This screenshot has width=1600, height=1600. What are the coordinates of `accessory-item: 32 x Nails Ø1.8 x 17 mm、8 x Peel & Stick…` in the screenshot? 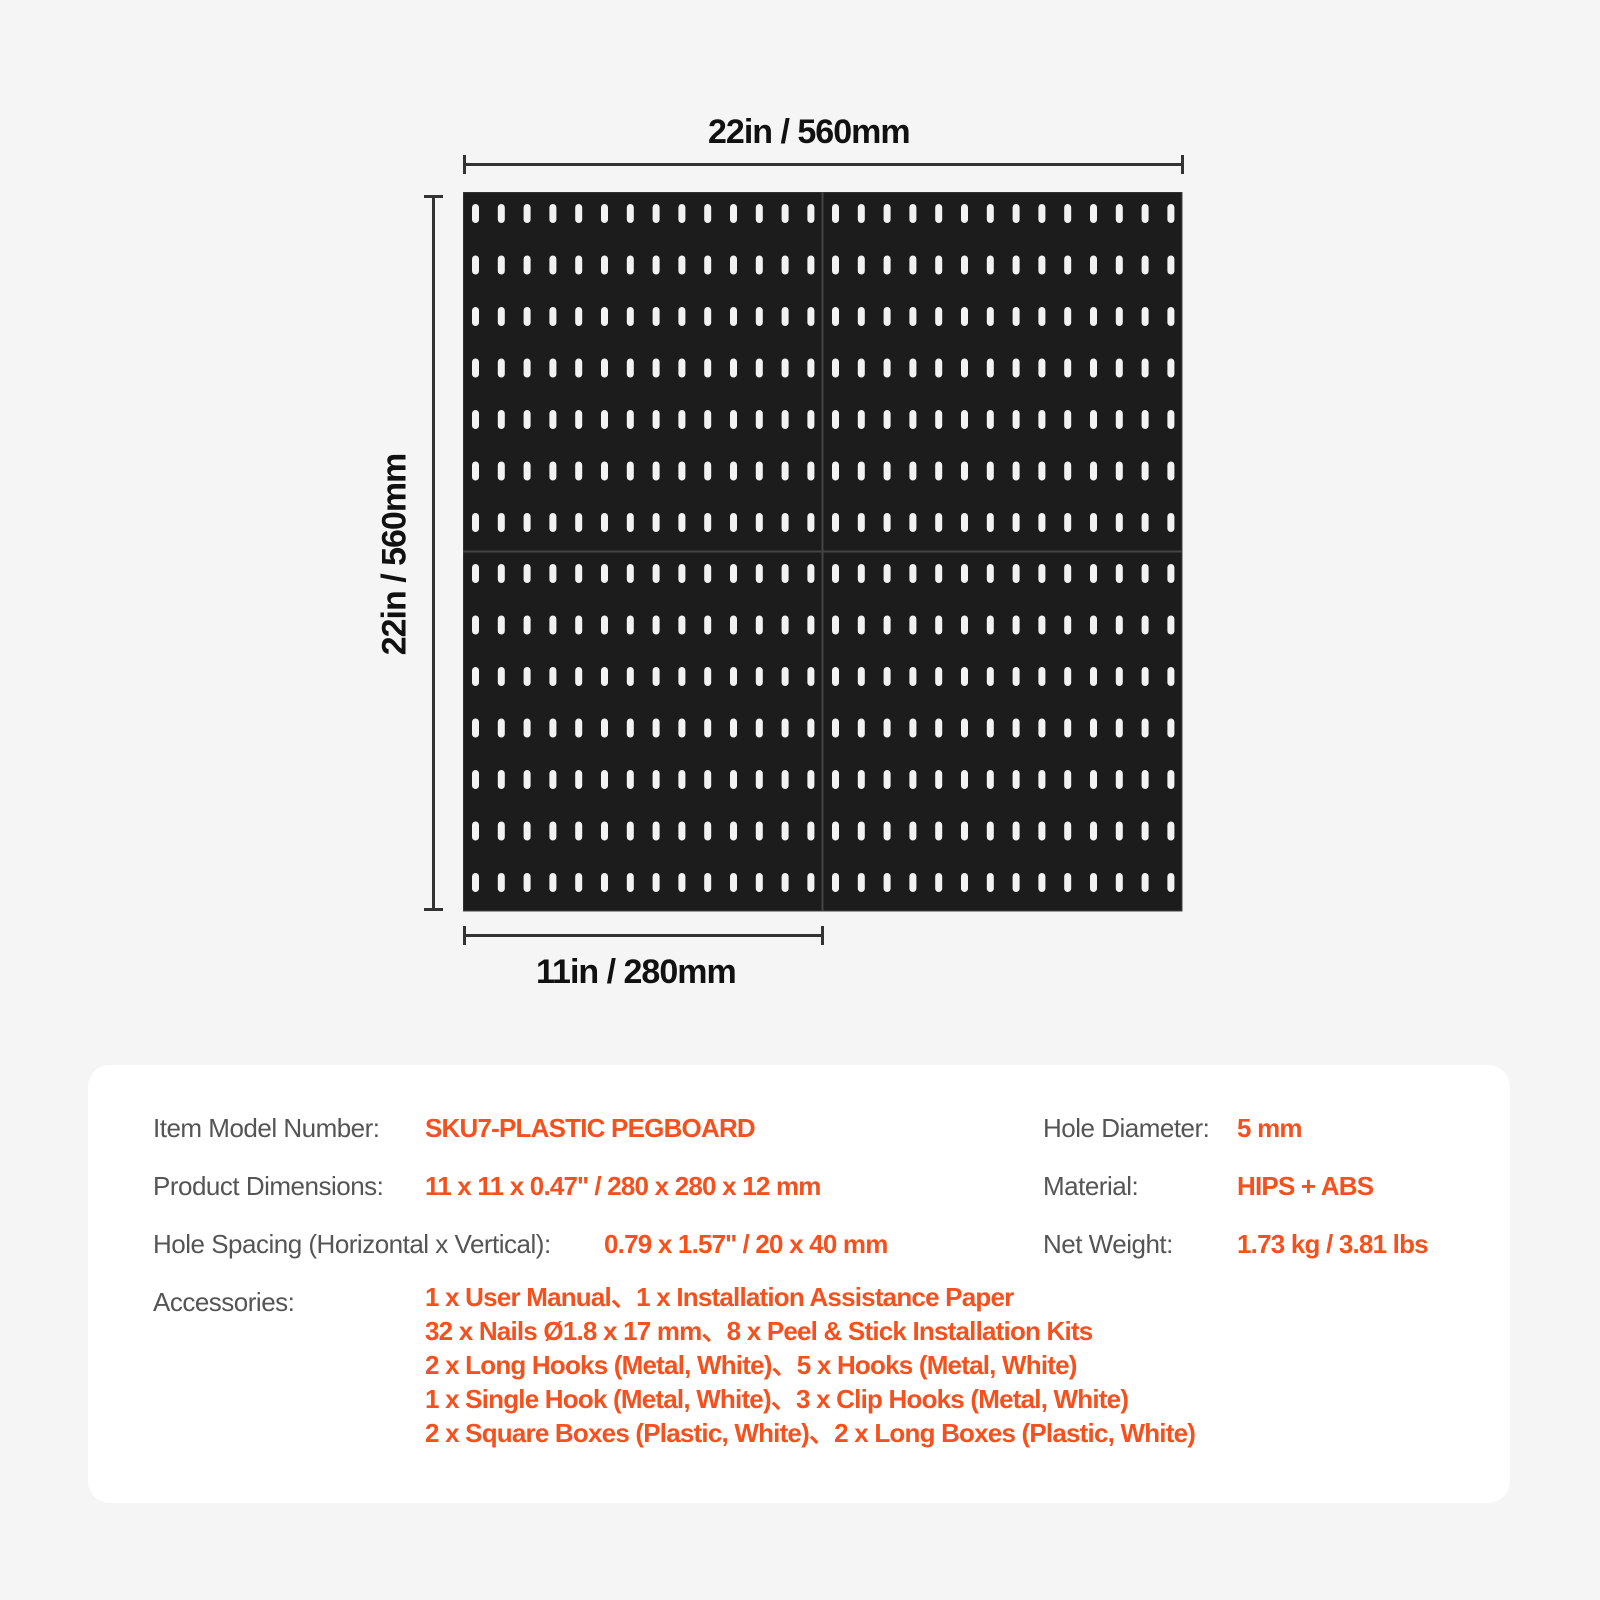 It's located at (759, 1331).